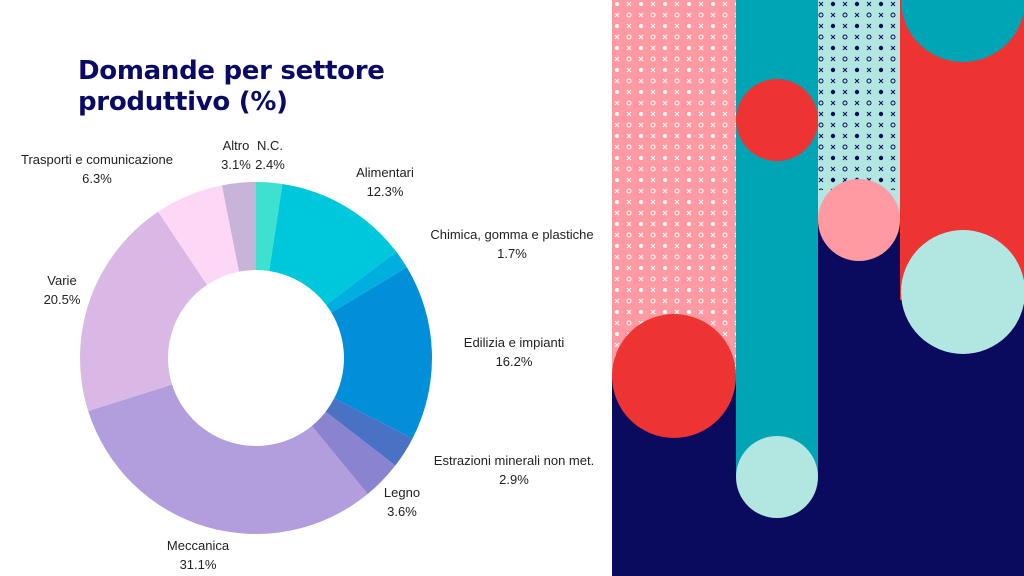 The image size is (1024, 576). I want to click on slice-label-alimentari: Alimentari 12.3%, so click(385, 182).